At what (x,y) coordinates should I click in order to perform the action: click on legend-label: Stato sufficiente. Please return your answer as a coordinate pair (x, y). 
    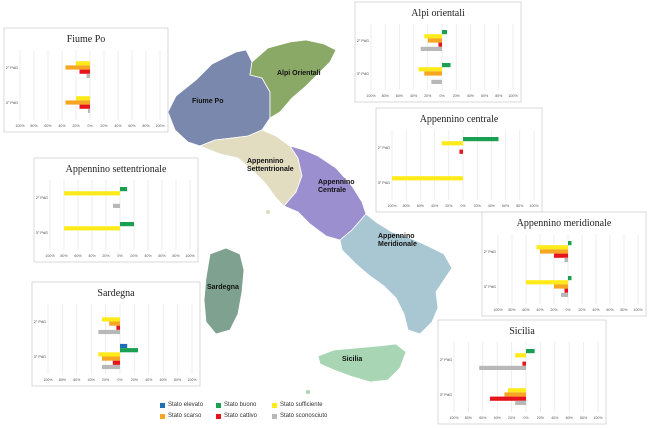
    Looking at the image, I should click on (301, 405).